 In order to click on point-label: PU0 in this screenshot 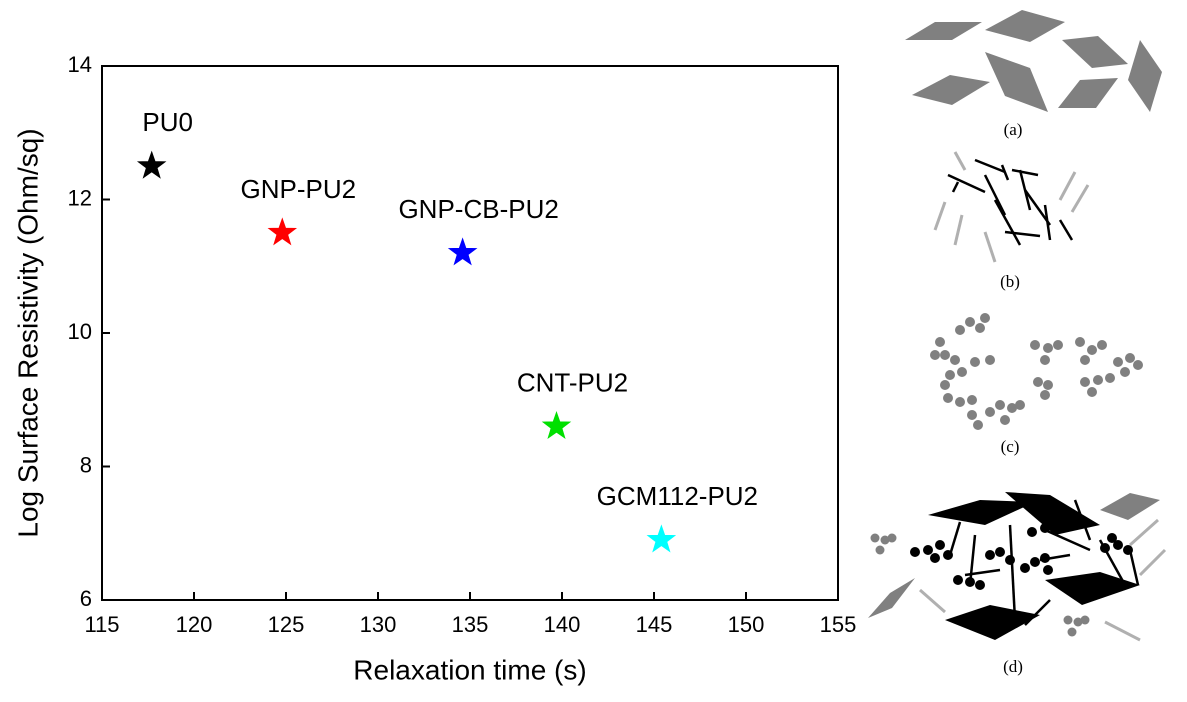, I will do `click(167, 122)`.